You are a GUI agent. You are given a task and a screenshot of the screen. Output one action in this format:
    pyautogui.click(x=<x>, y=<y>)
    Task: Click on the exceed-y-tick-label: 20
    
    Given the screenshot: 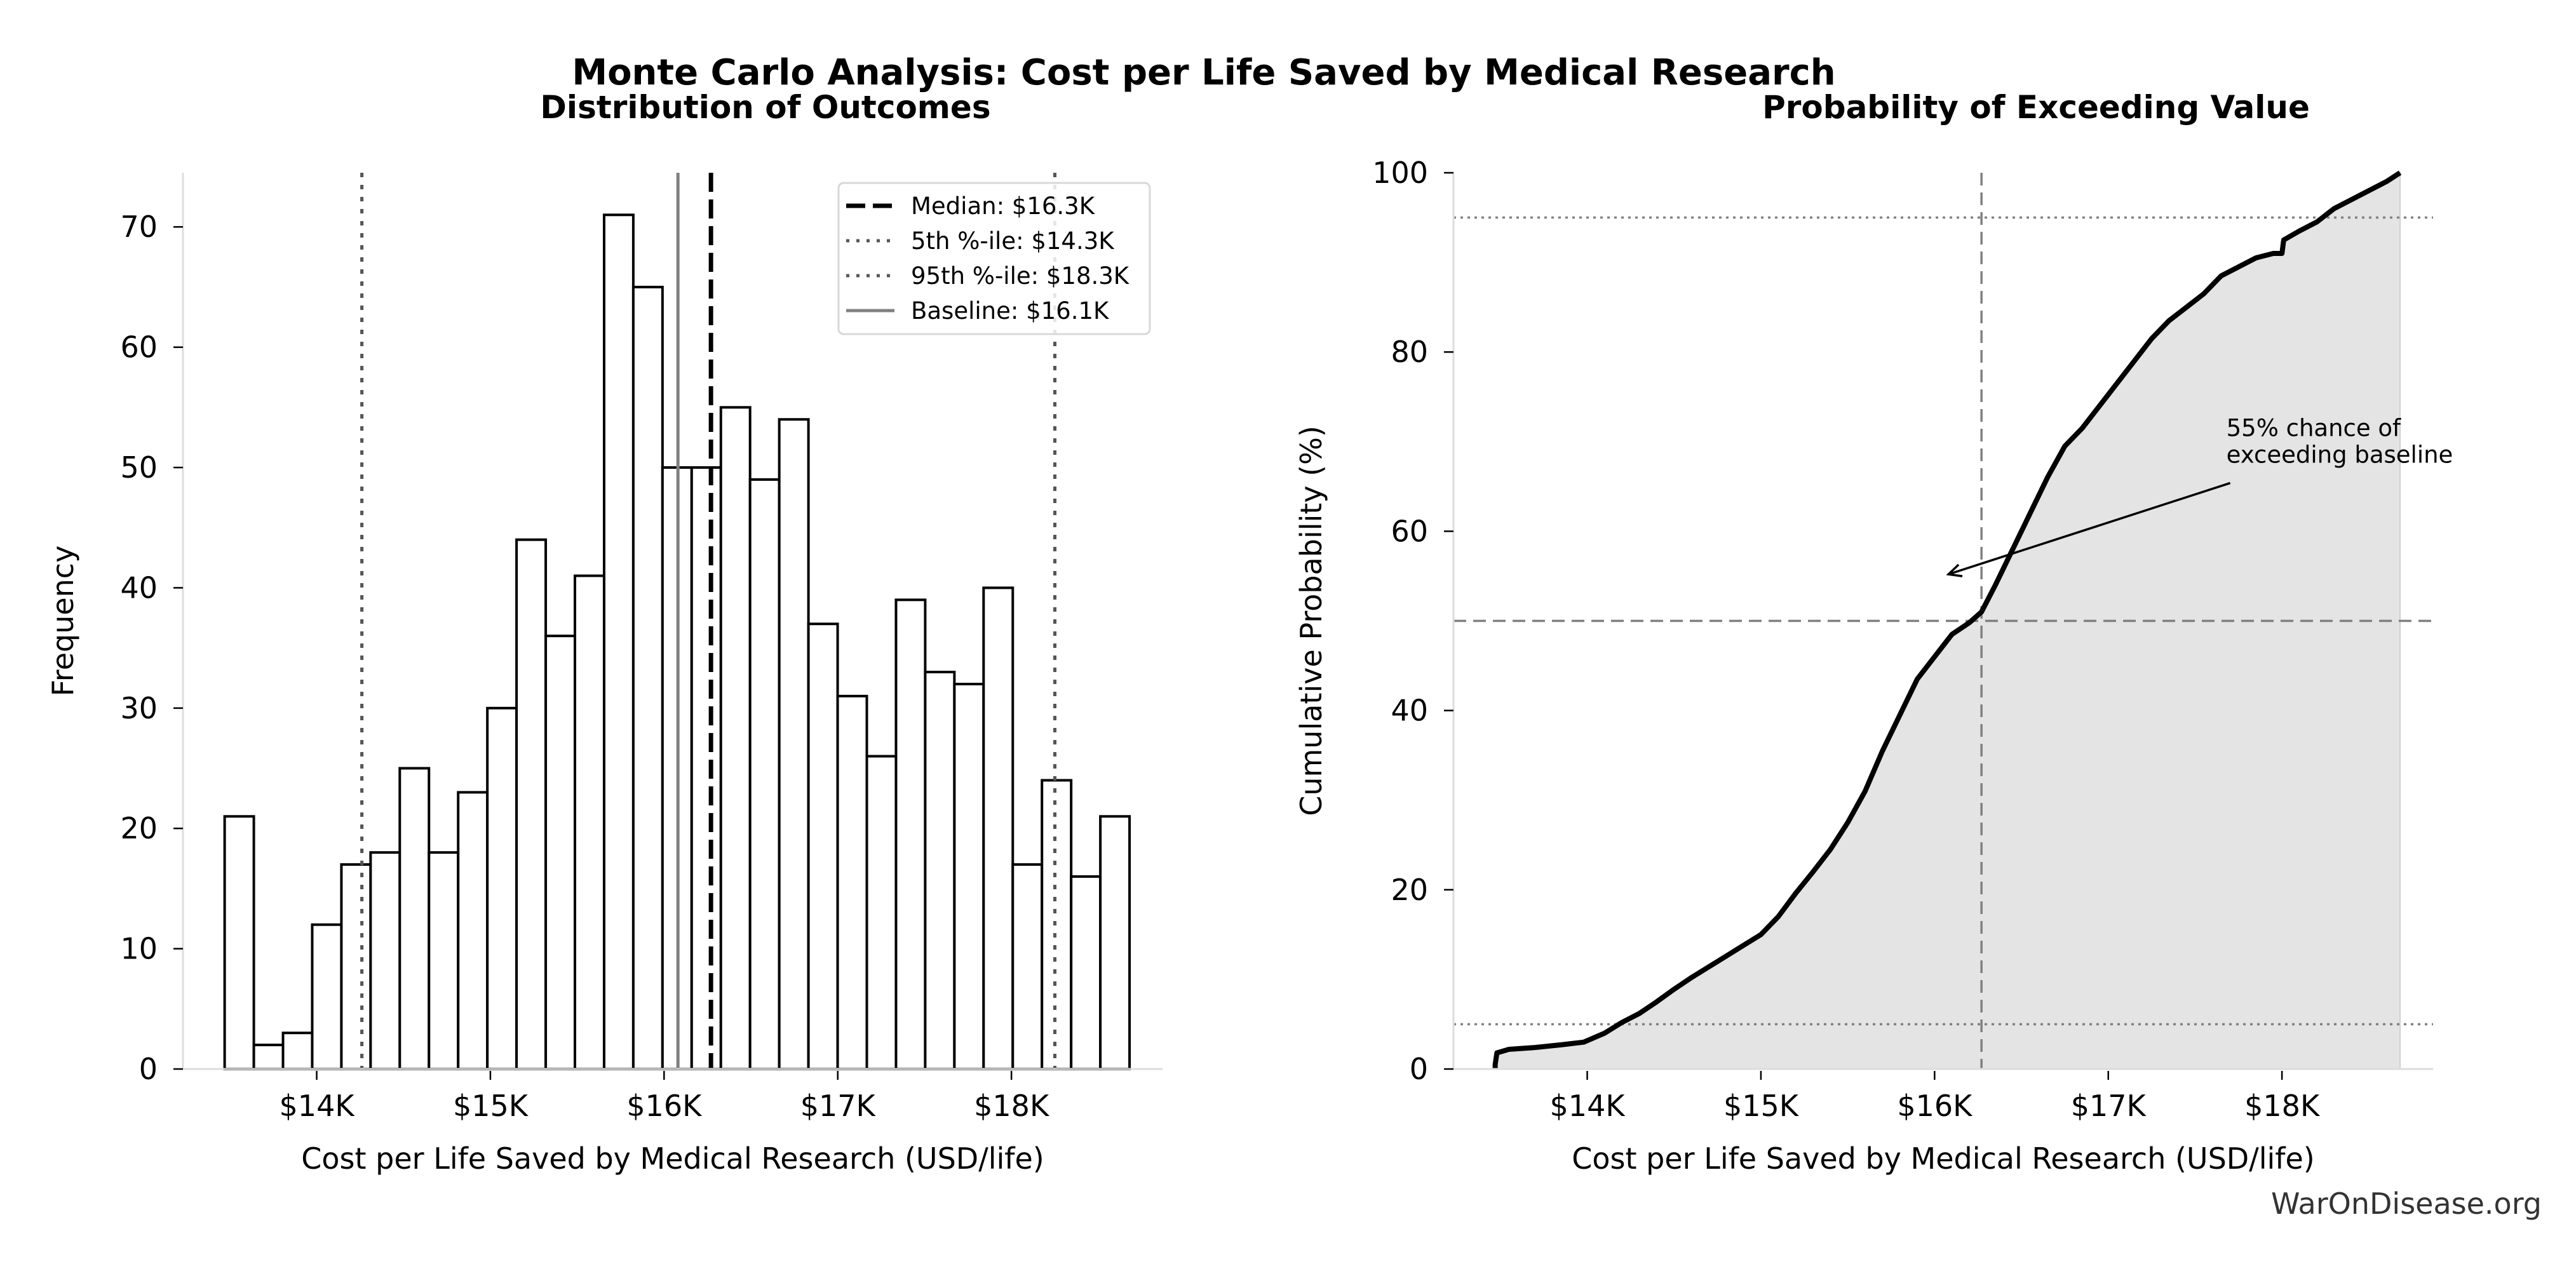 What is the action you would take?
    pyautogui.click(x=1409, y=890)
    